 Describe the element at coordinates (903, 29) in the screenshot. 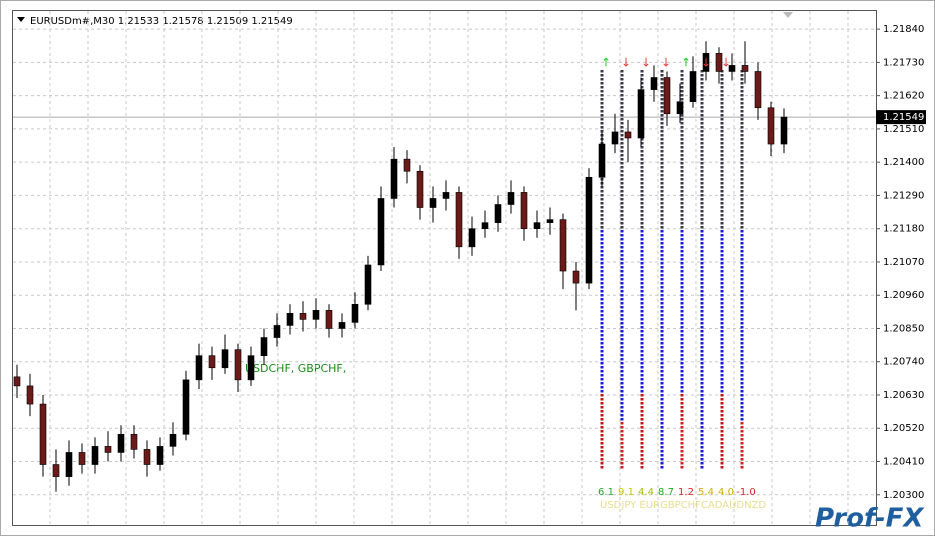

I see `y-tick-label: 1.21840` at that location.